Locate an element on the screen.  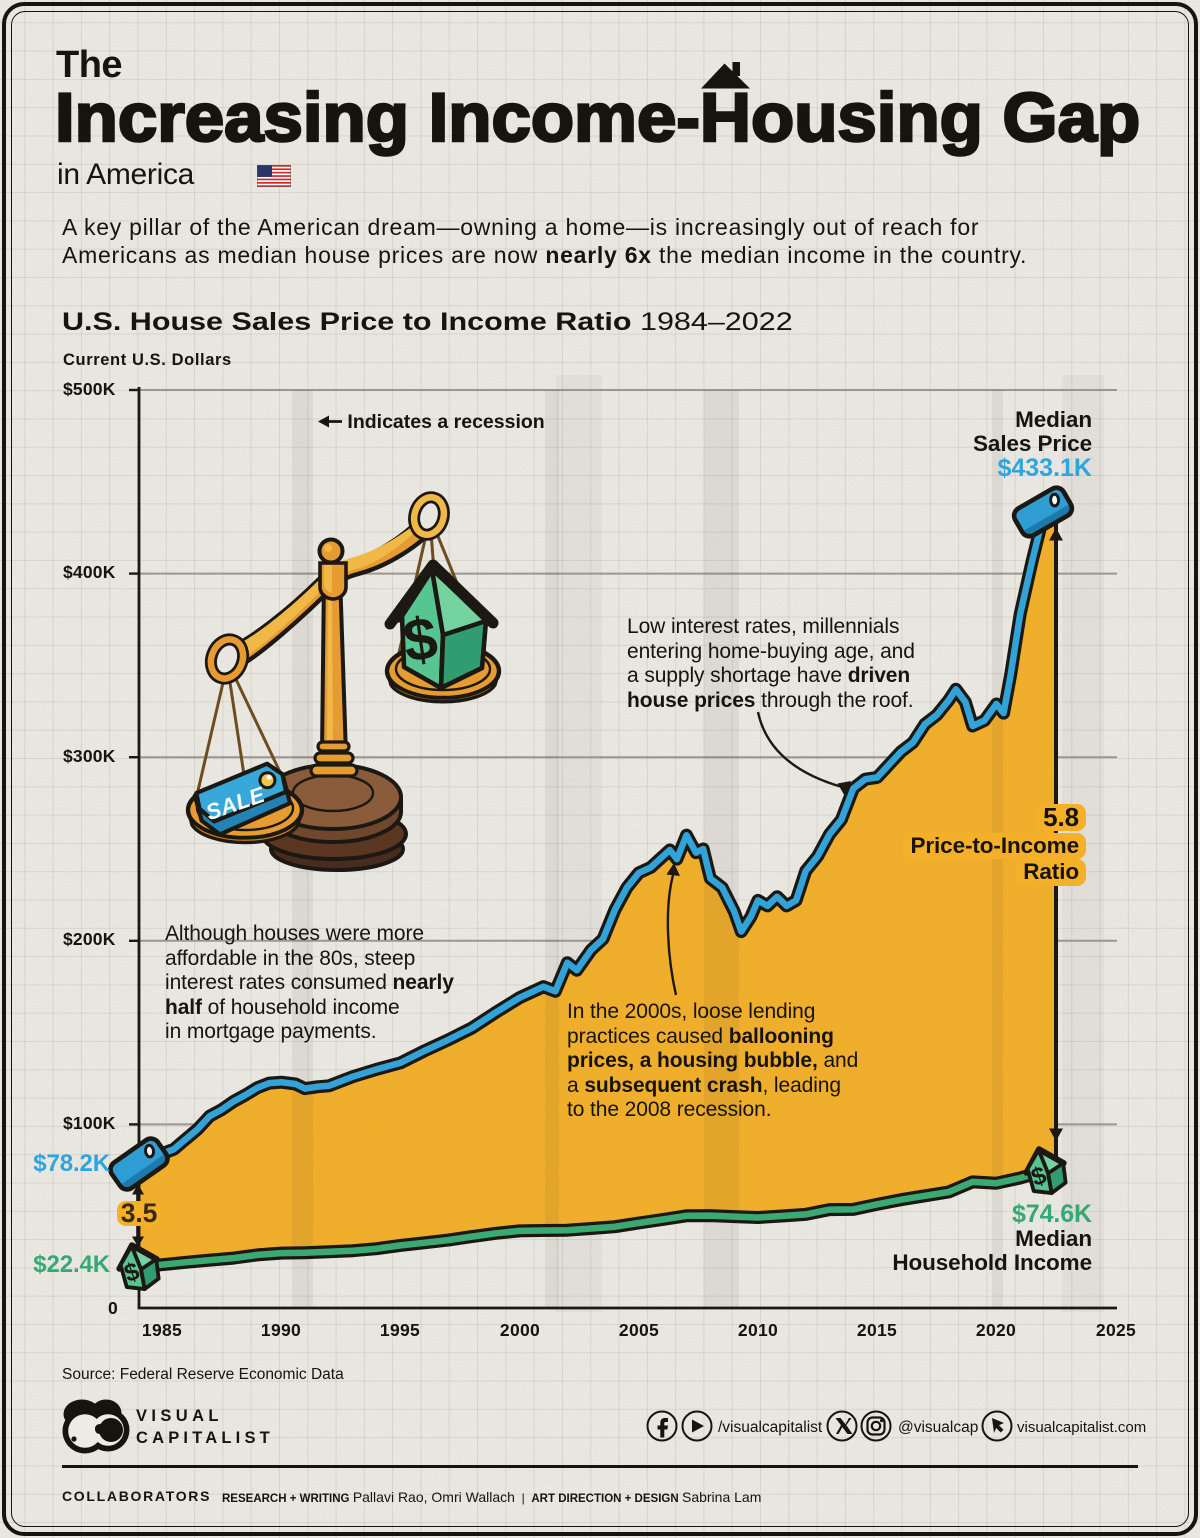
svg-text: @visualcap is located at coordinates (938, 1427).